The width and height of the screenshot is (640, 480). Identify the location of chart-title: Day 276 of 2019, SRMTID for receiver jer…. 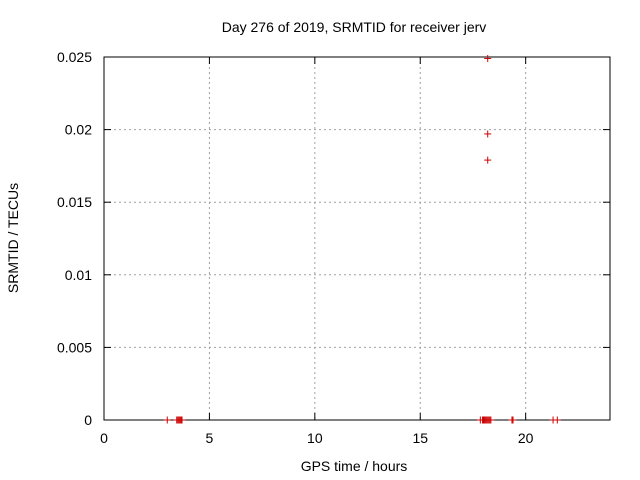
(354, 27).